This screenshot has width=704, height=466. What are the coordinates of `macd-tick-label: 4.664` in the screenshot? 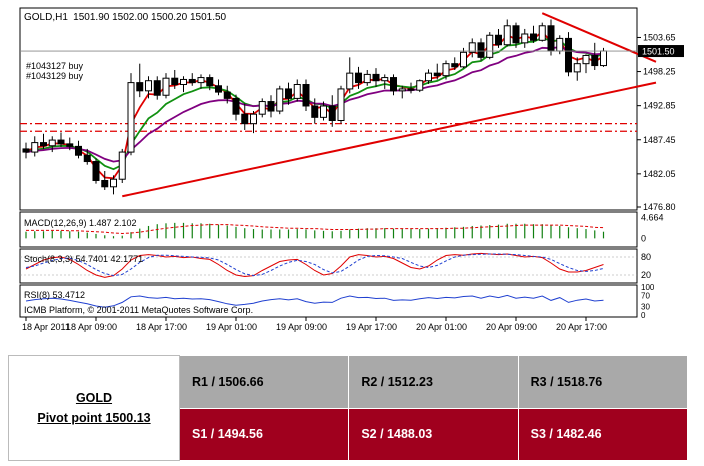 It's located at (652, 218).